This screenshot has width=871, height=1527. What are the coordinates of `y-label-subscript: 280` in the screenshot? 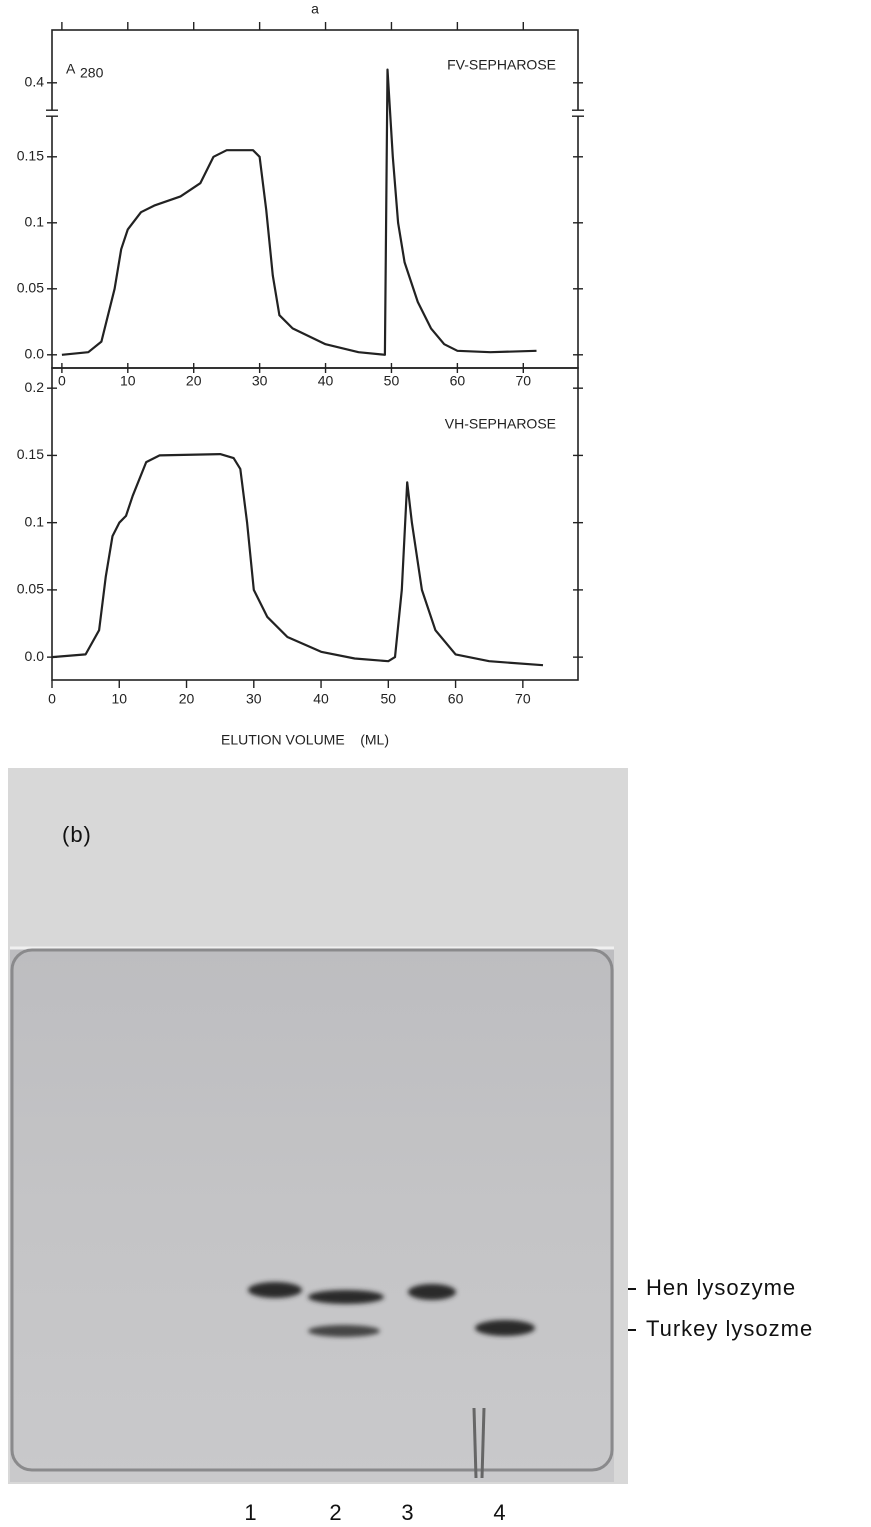 It's located at (92, 73).